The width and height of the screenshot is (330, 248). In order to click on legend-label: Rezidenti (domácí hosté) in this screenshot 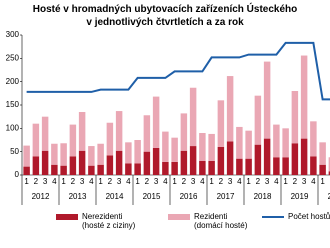, I will do `click(221, 221)`.